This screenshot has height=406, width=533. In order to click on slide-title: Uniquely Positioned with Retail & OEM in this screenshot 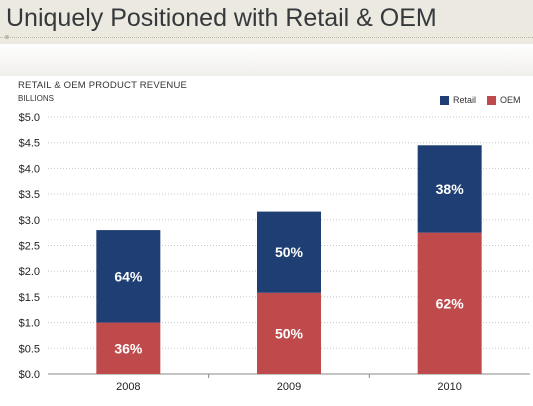, I will do `click(221, 18)`.